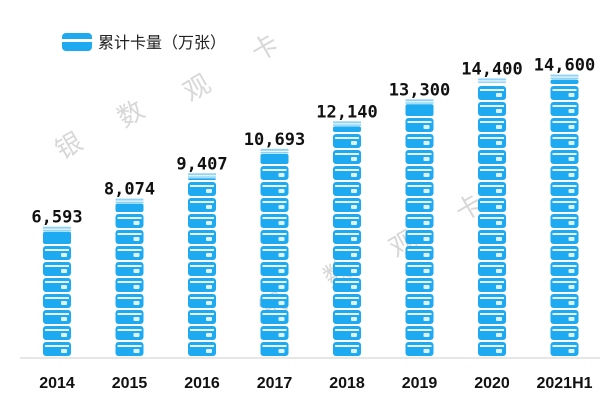 The height and width of the screenshot is (405, 615). I want to click on watermark-char: 卡, so click(266, 48).